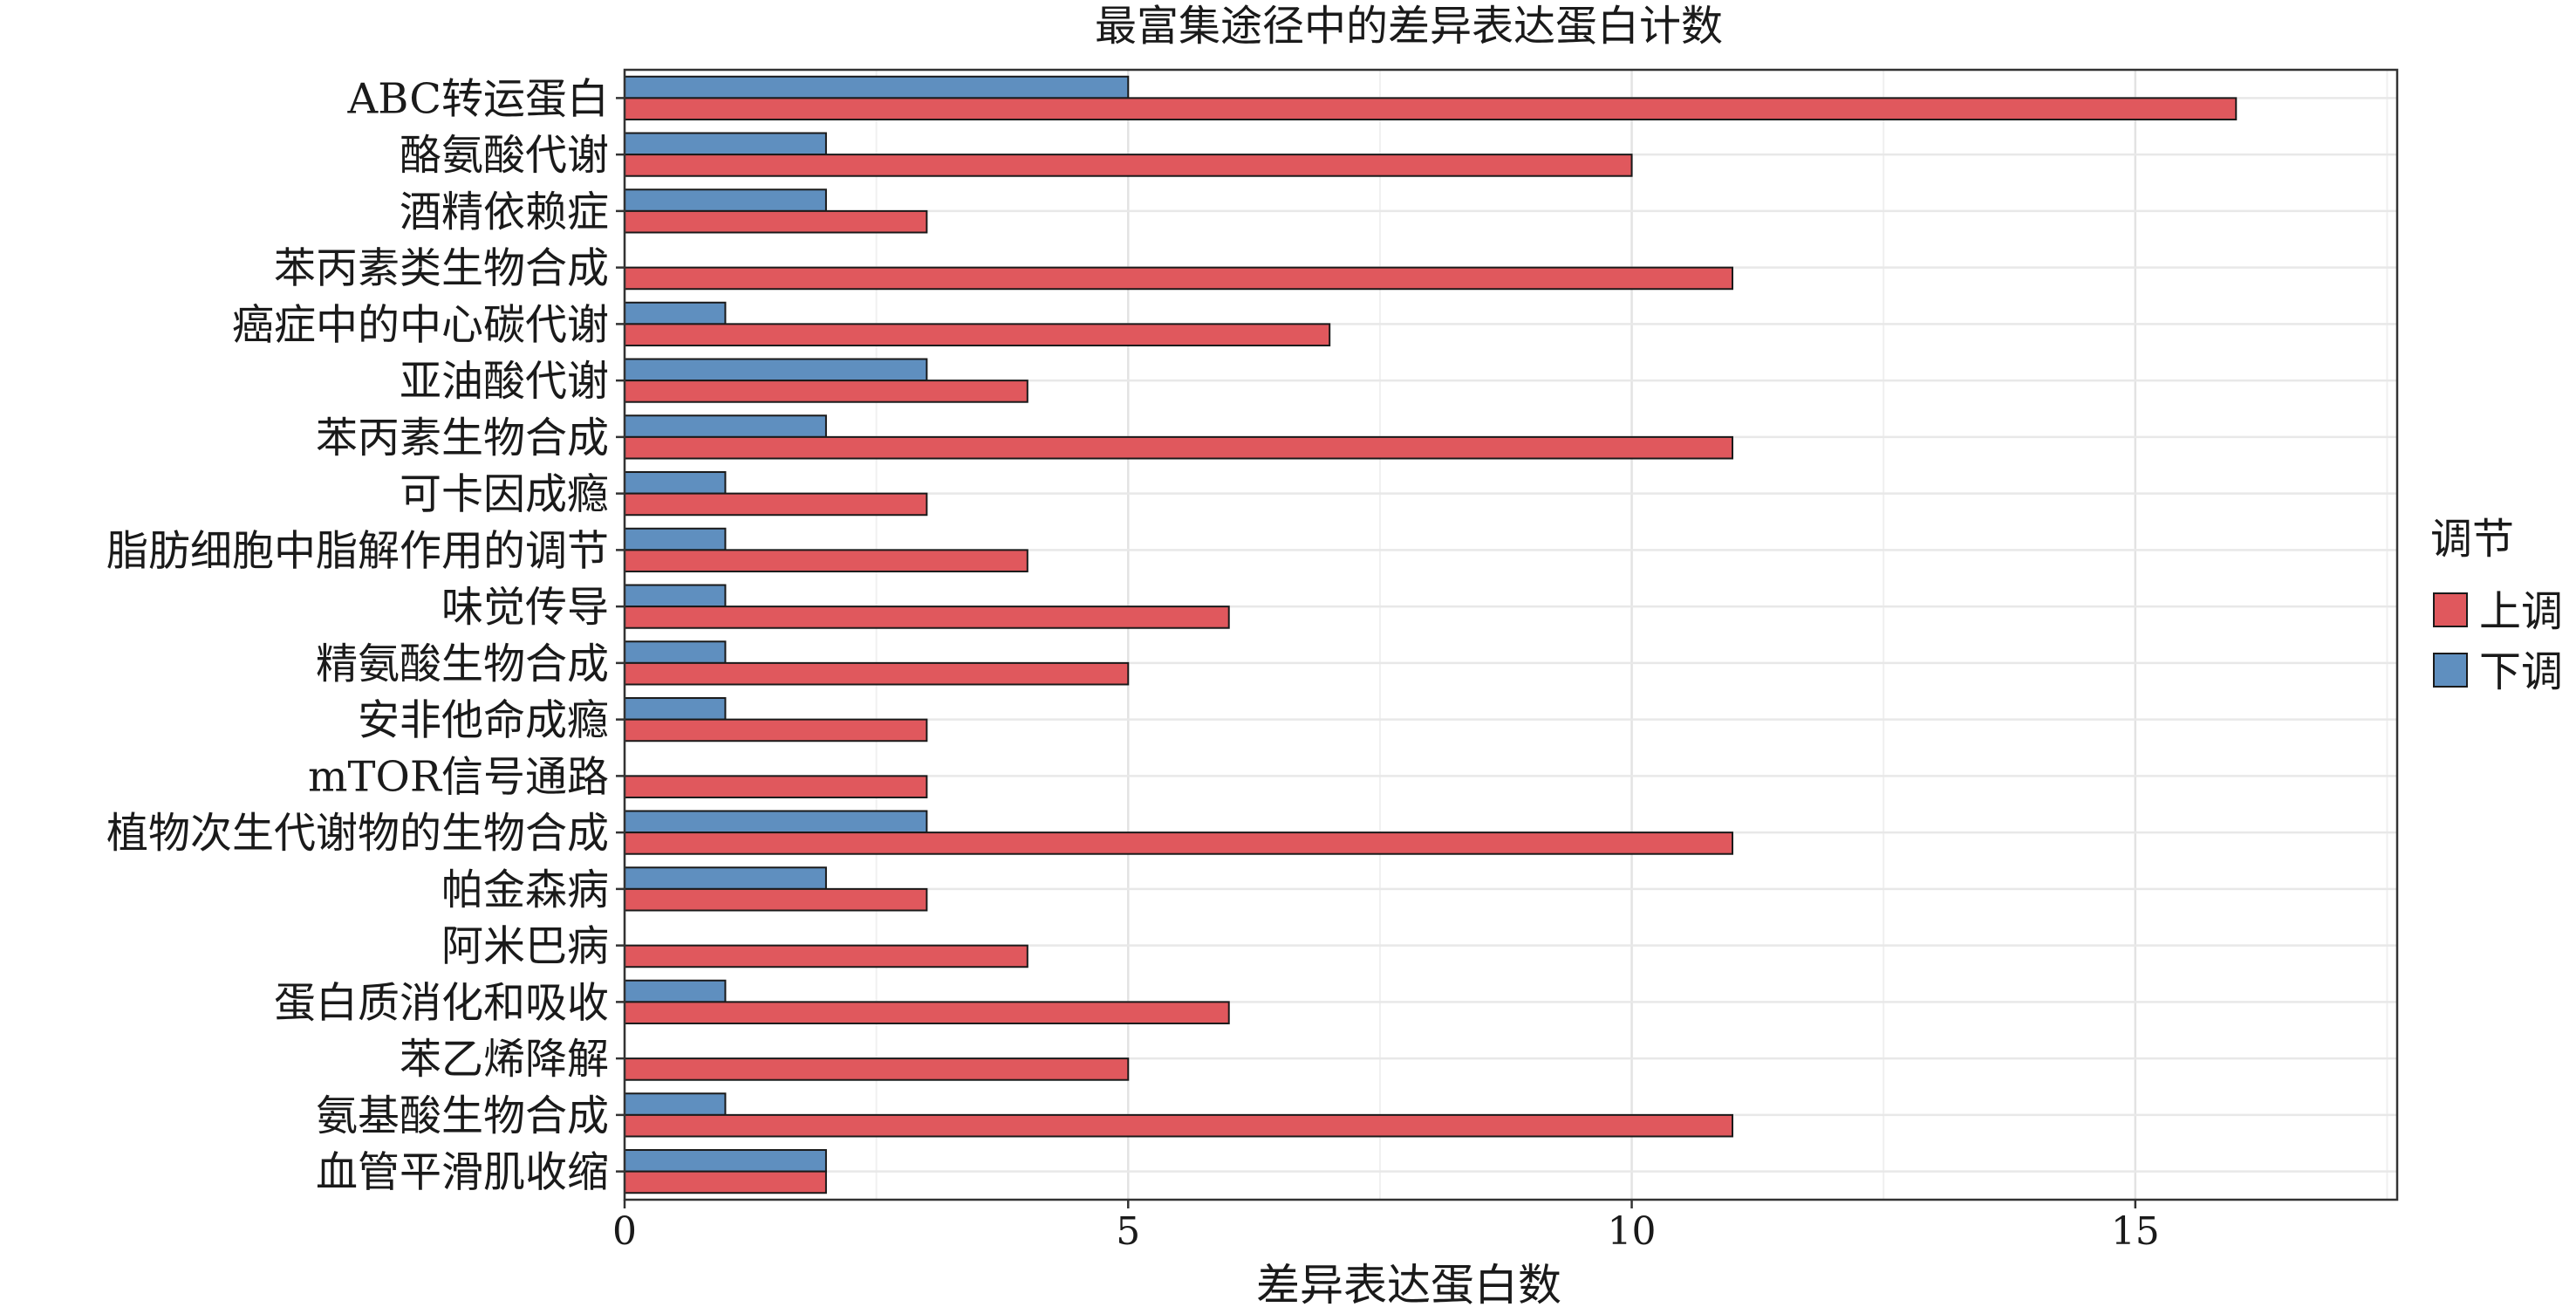 This screenshot has width=2576, height=1314. Describe the element at coordinates (525, 946) in the screenshot. I see `category-label: 阿米巴病` at that location.